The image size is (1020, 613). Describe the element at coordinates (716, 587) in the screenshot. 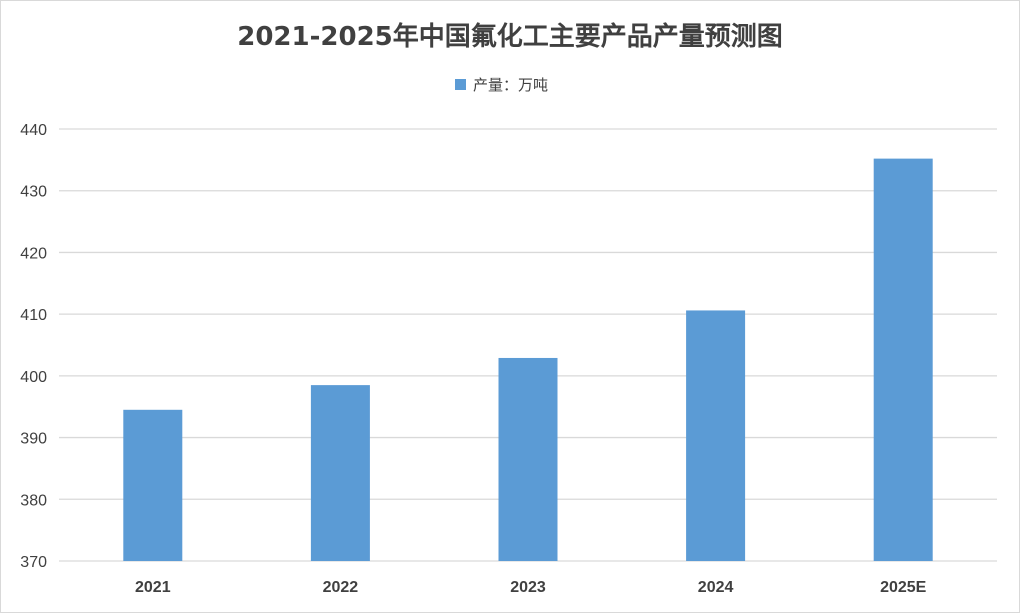

I see `x-tick-label: 2024` at that location.